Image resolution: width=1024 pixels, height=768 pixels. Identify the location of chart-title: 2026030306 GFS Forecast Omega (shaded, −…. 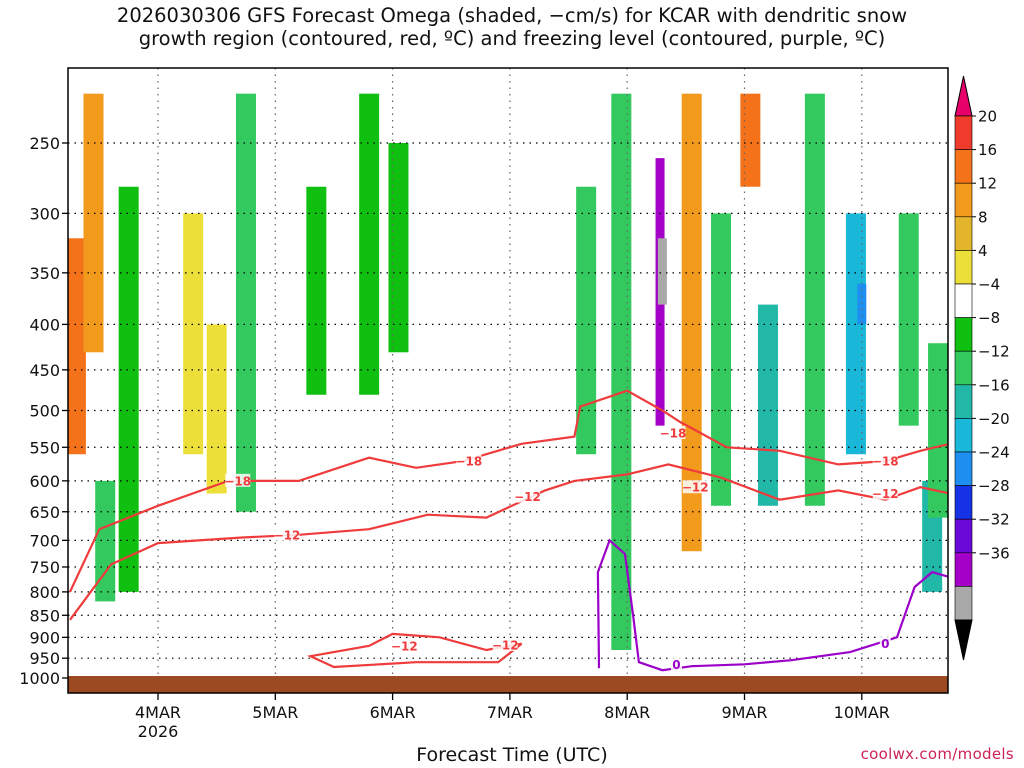
(512, 27).